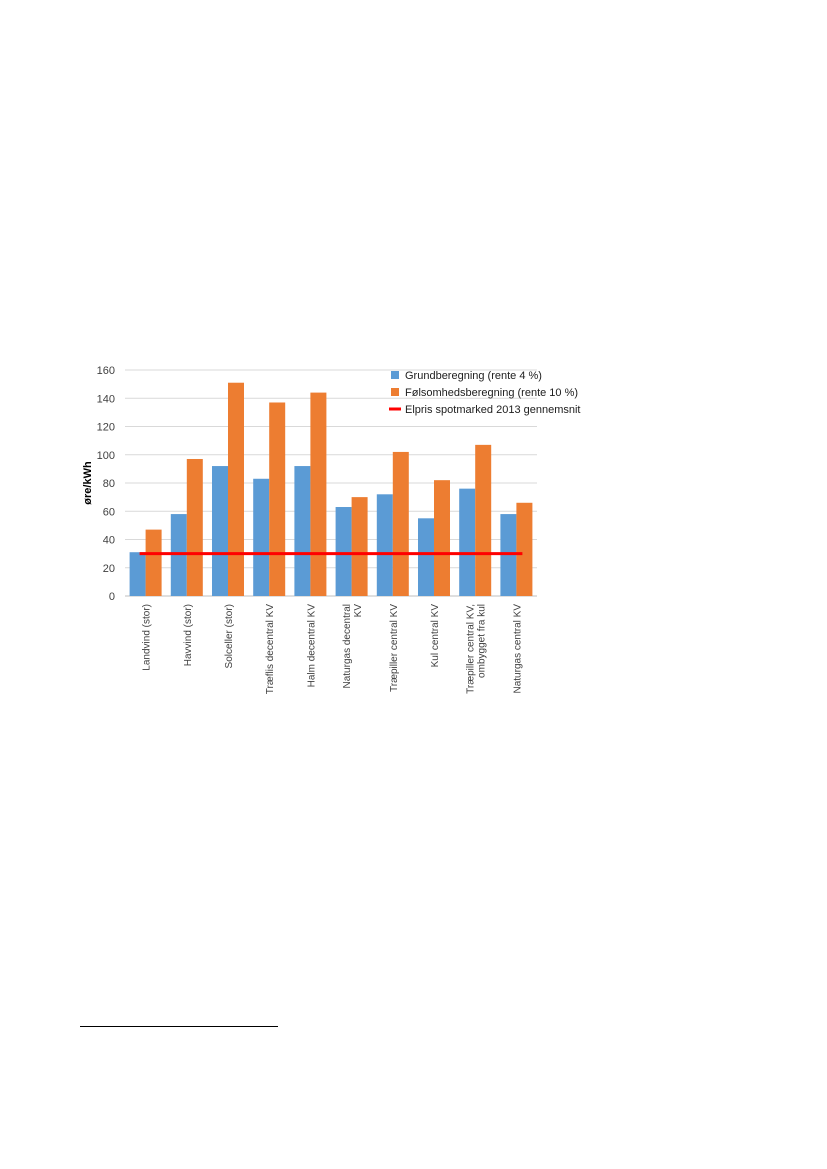 Image resolution: width=827 pixels, height=1169 pixels. I want to click on y-tick-label: 20, so click(109, 569).